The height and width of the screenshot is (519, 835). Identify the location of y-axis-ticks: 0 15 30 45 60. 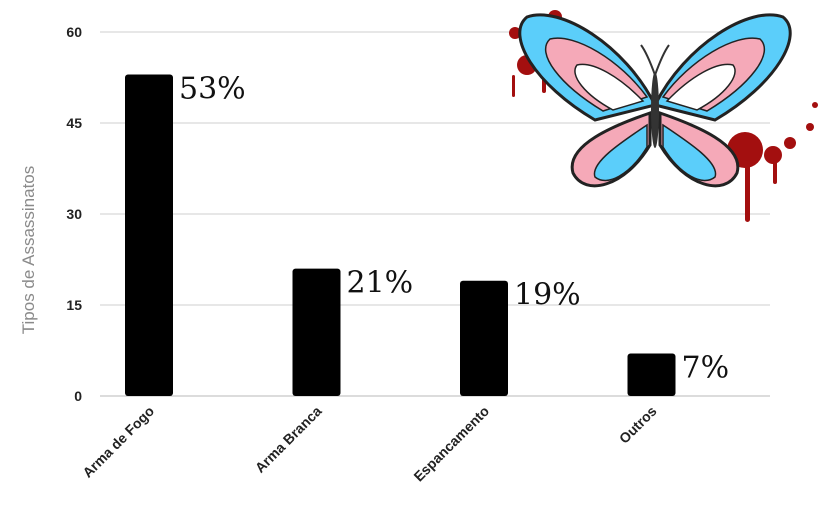
(74, 214).